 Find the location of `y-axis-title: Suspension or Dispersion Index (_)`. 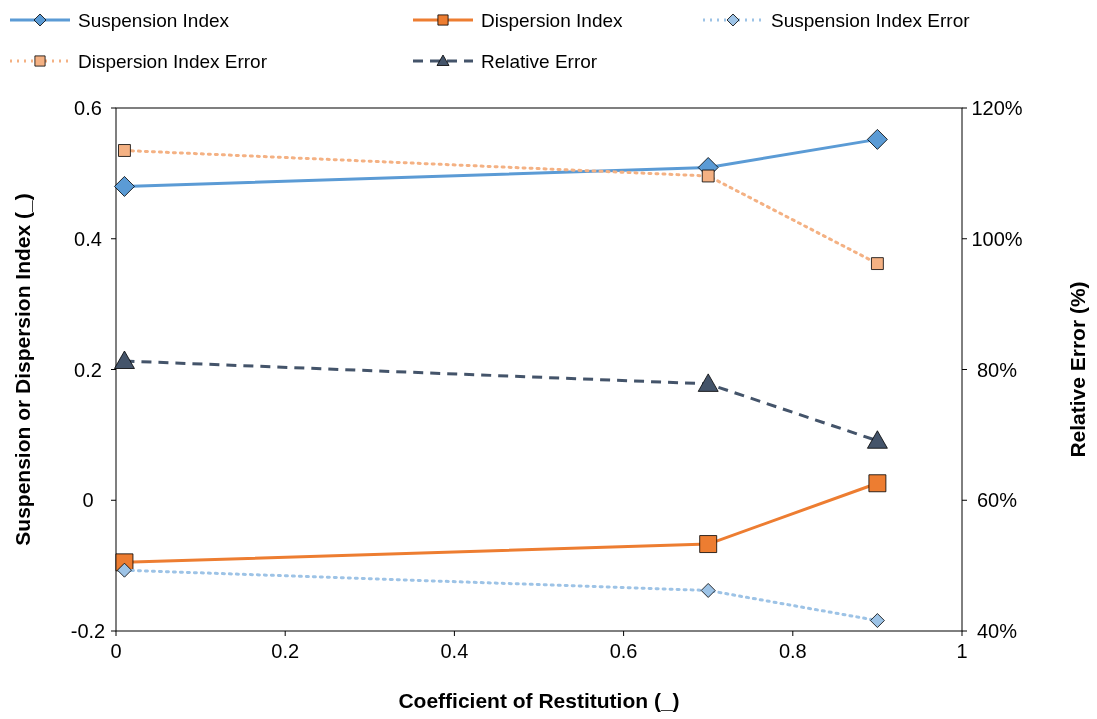

y-axis-title: Suspension or Dispersion Index (_) is located at coordinates (22, 369).